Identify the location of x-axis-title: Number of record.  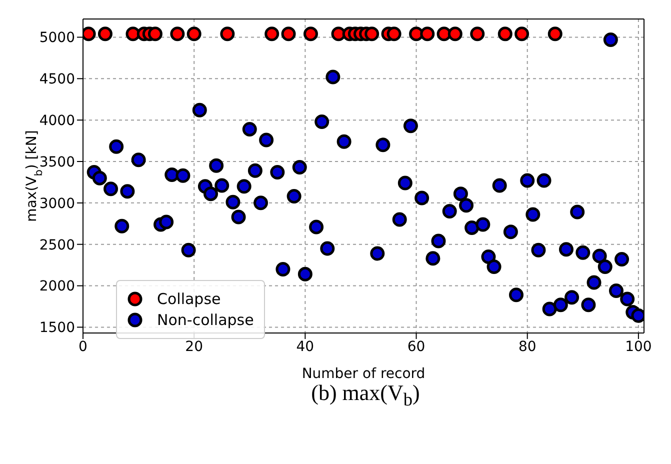
(364, 374).